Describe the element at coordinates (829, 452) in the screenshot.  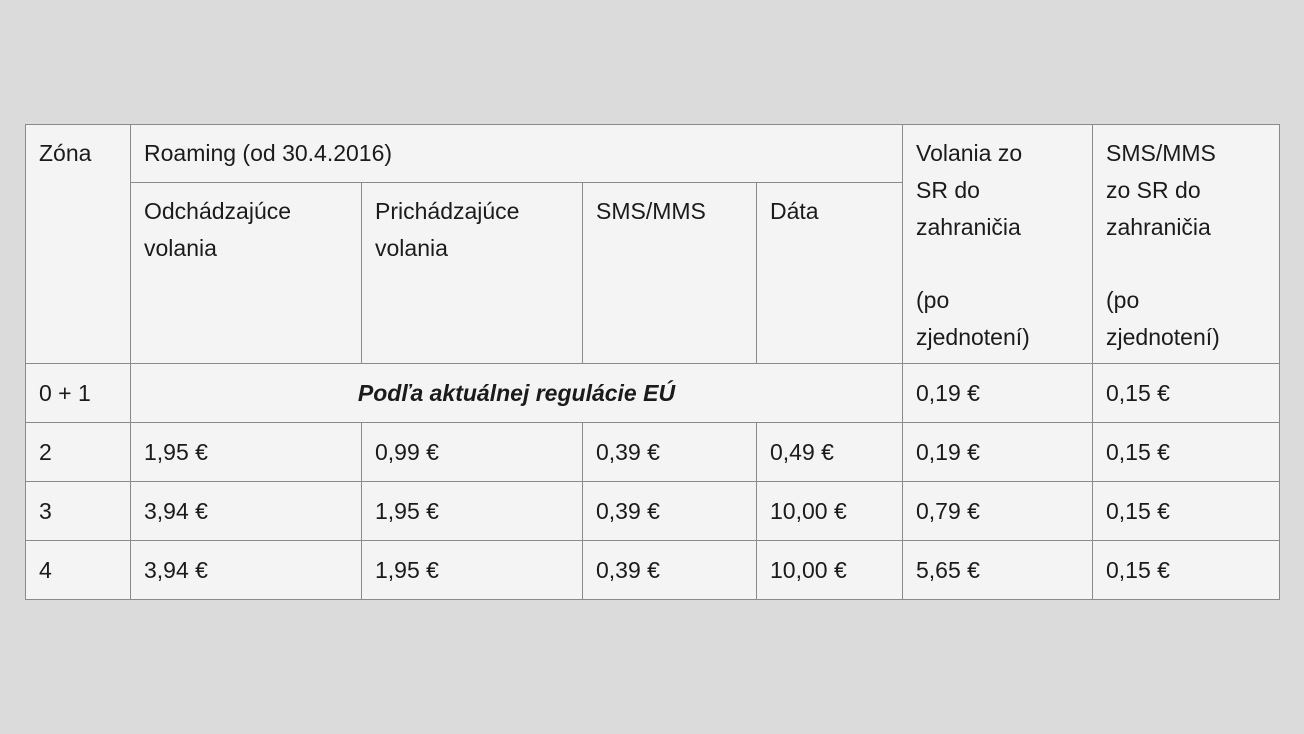
I see `price-cell: 0,49 €` at that location.